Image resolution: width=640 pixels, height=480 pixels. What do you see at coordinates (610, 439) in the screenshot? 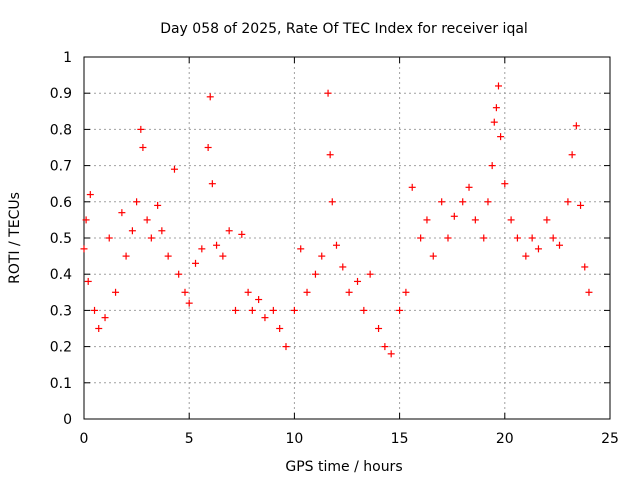
I see `x-tick-label: 25` at bounding box center [610, 439].